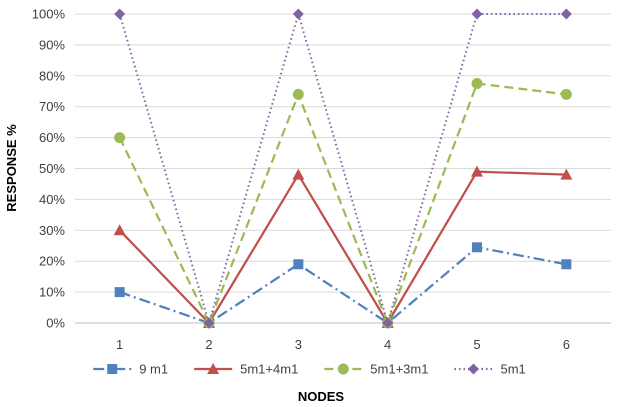  I want to click on series-line, so click(343, 285).